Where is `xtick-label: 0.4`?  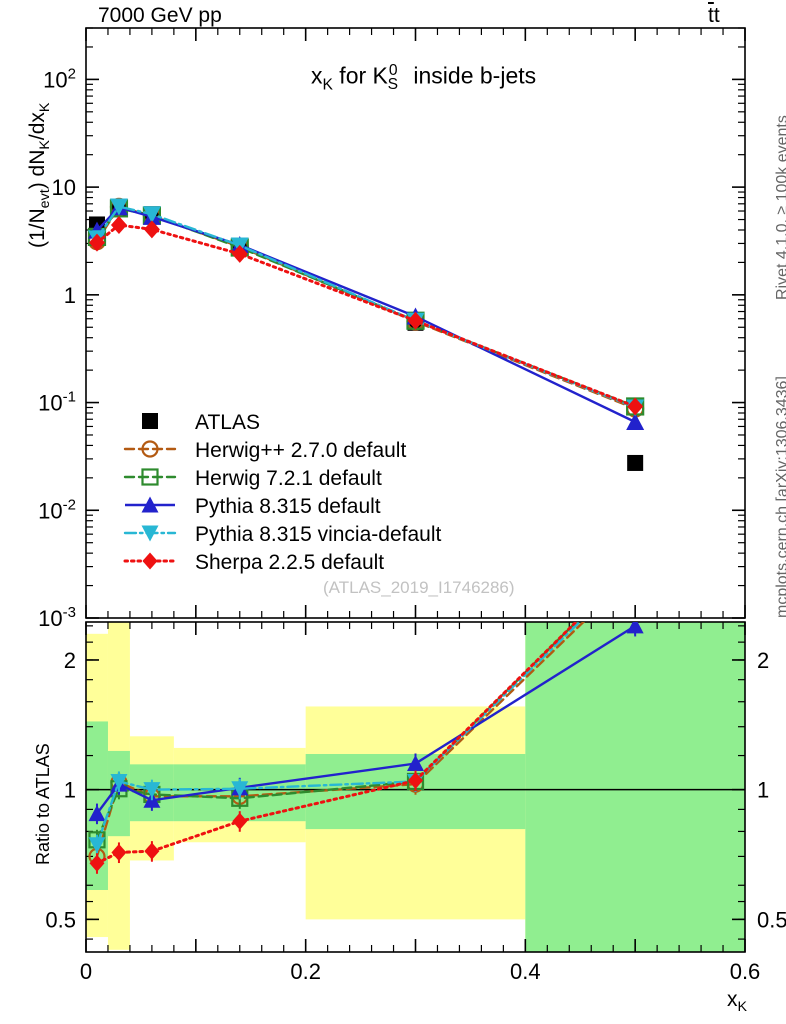
xtick-label: 0.4 is located at coordinates (525, 971).